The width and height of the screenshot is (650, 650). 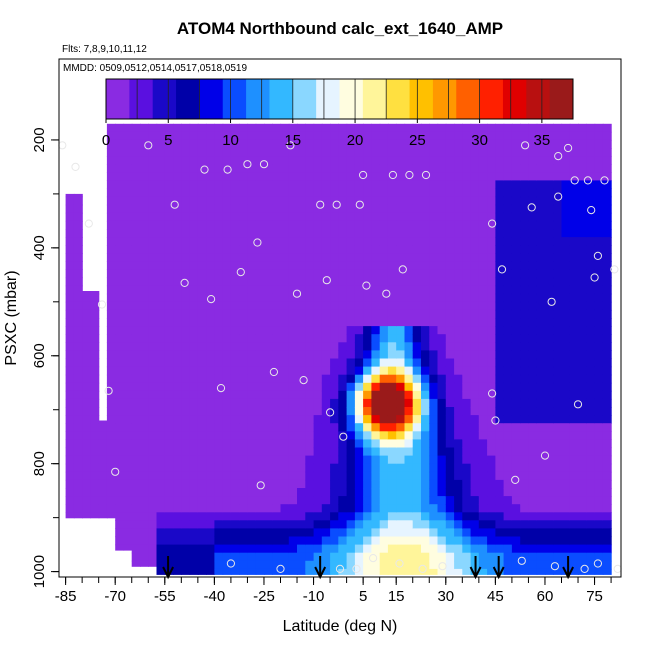 What do you see at coordinates (542, 140) in the screenshot?
I see `colorbar-tick-label: 35` at bounding box center [542, 140].